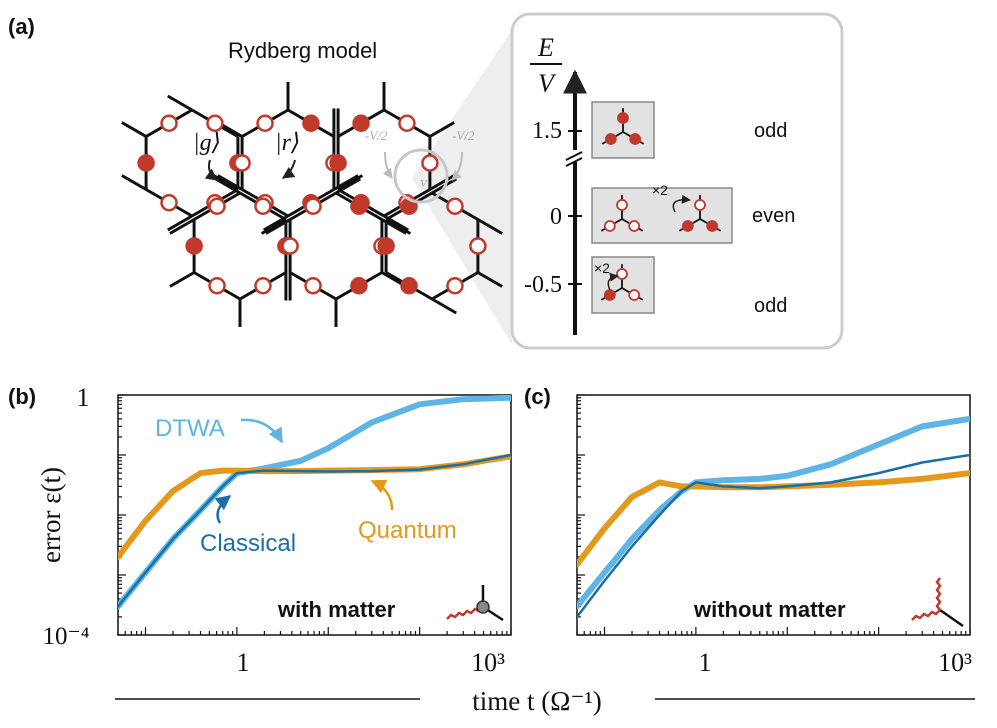 This screenshot has width=997, height=728. Describe the element at coordinates (289, 169) in the screenshot. I see `ket-r-arrow` at that location.